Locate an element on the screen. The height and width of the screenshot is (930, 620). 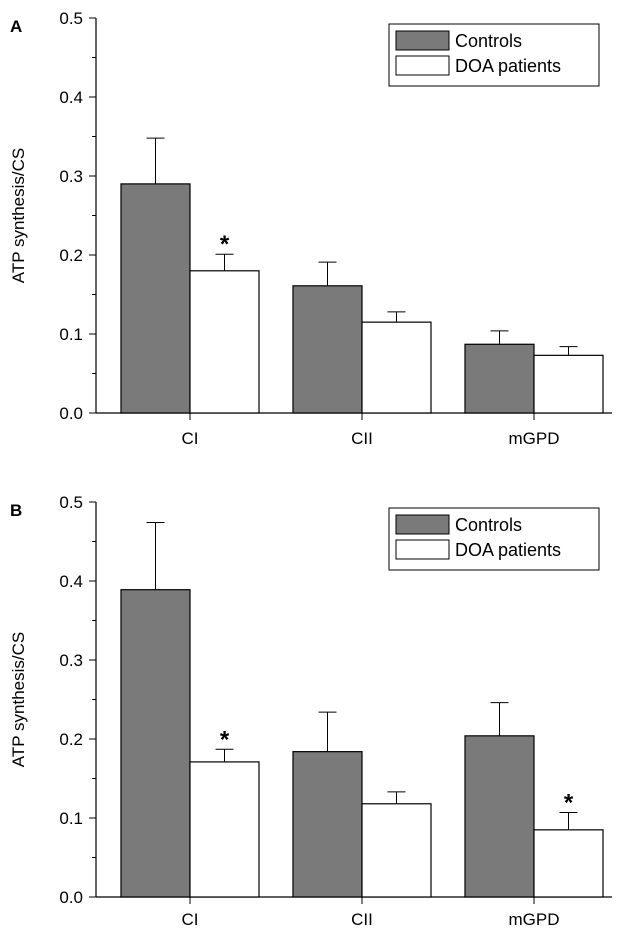
panel-letter: B is located at coordinates (16, 510).